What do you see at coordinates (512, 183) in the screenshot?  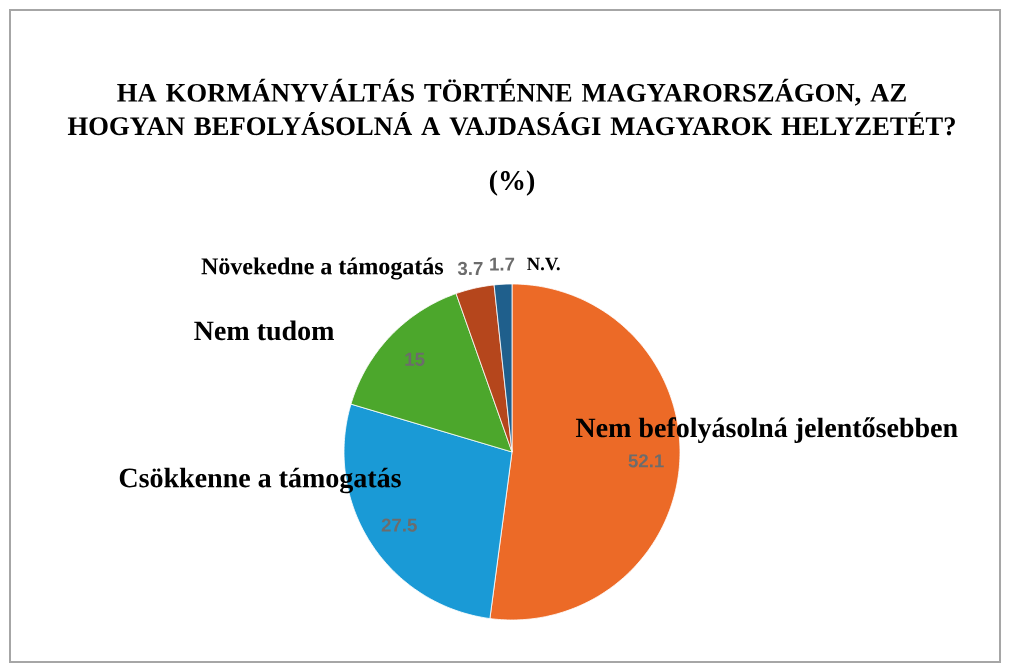 I see `chart-subtitle: (%)` at bounding box center [512, 183].